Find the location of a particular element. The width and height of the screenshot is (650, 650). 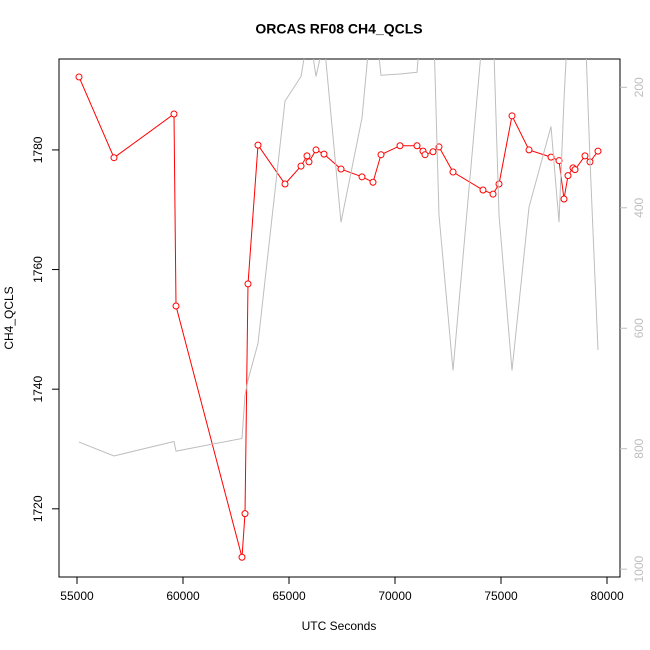

y-tick-label: 1760 is located at coordinates (38, 269).